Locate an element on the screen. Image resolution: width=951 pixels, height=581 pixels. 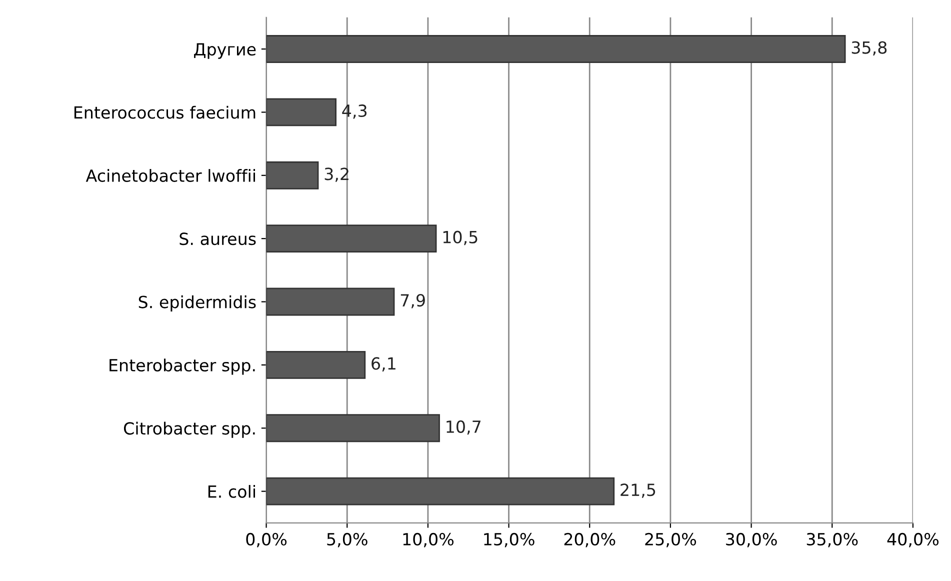
x-tick-label: 40,0% is located at coordinates (913, 540).